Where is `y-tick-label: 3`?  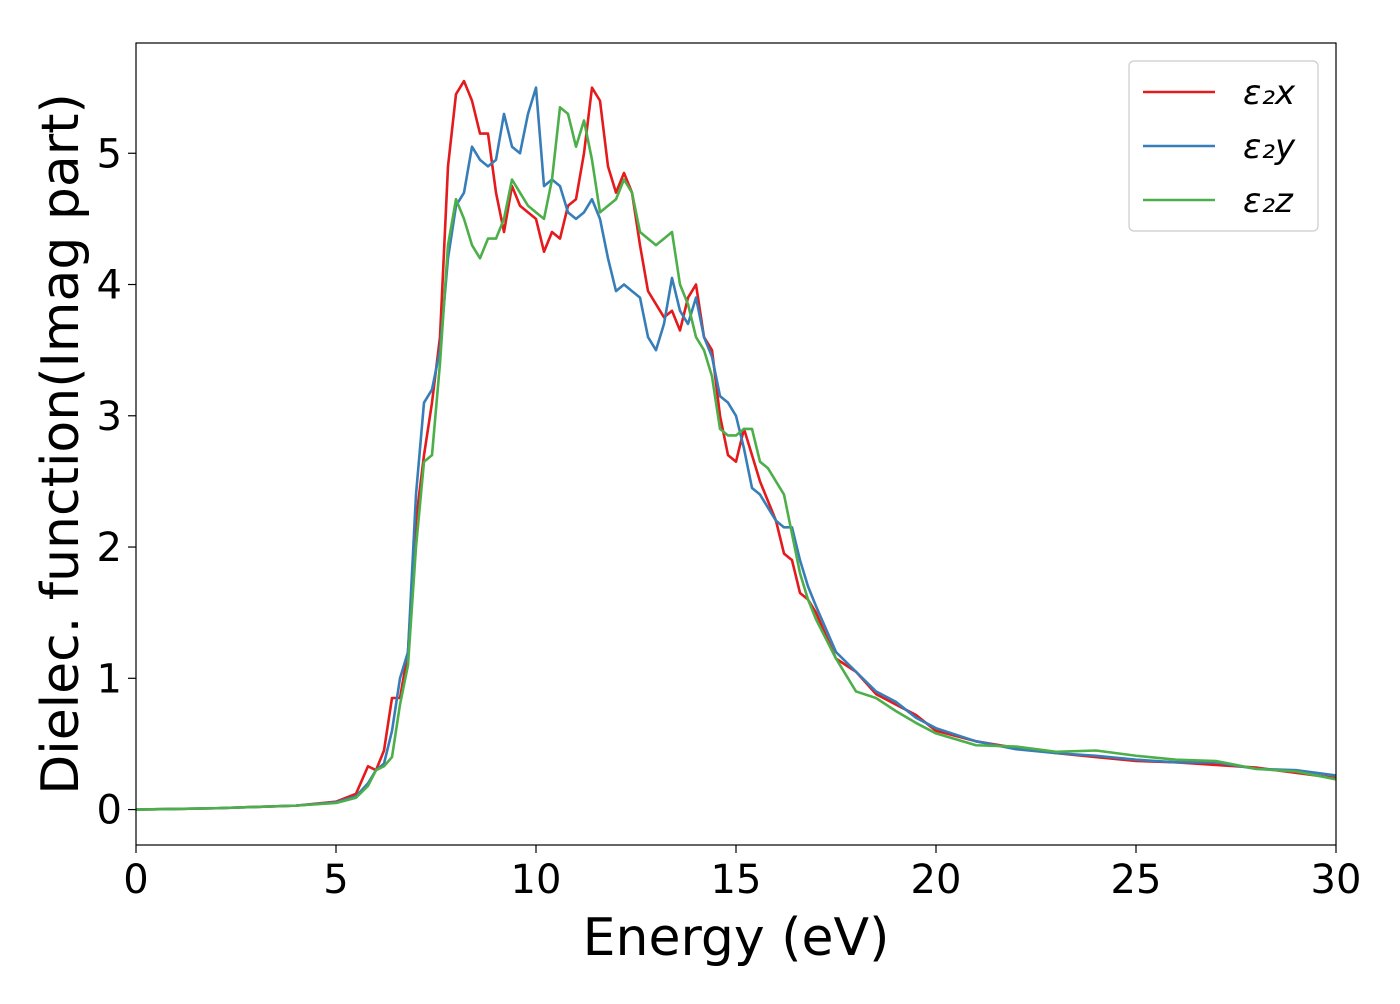
y-tick-label: 3 is located at coordinates (109, 417).